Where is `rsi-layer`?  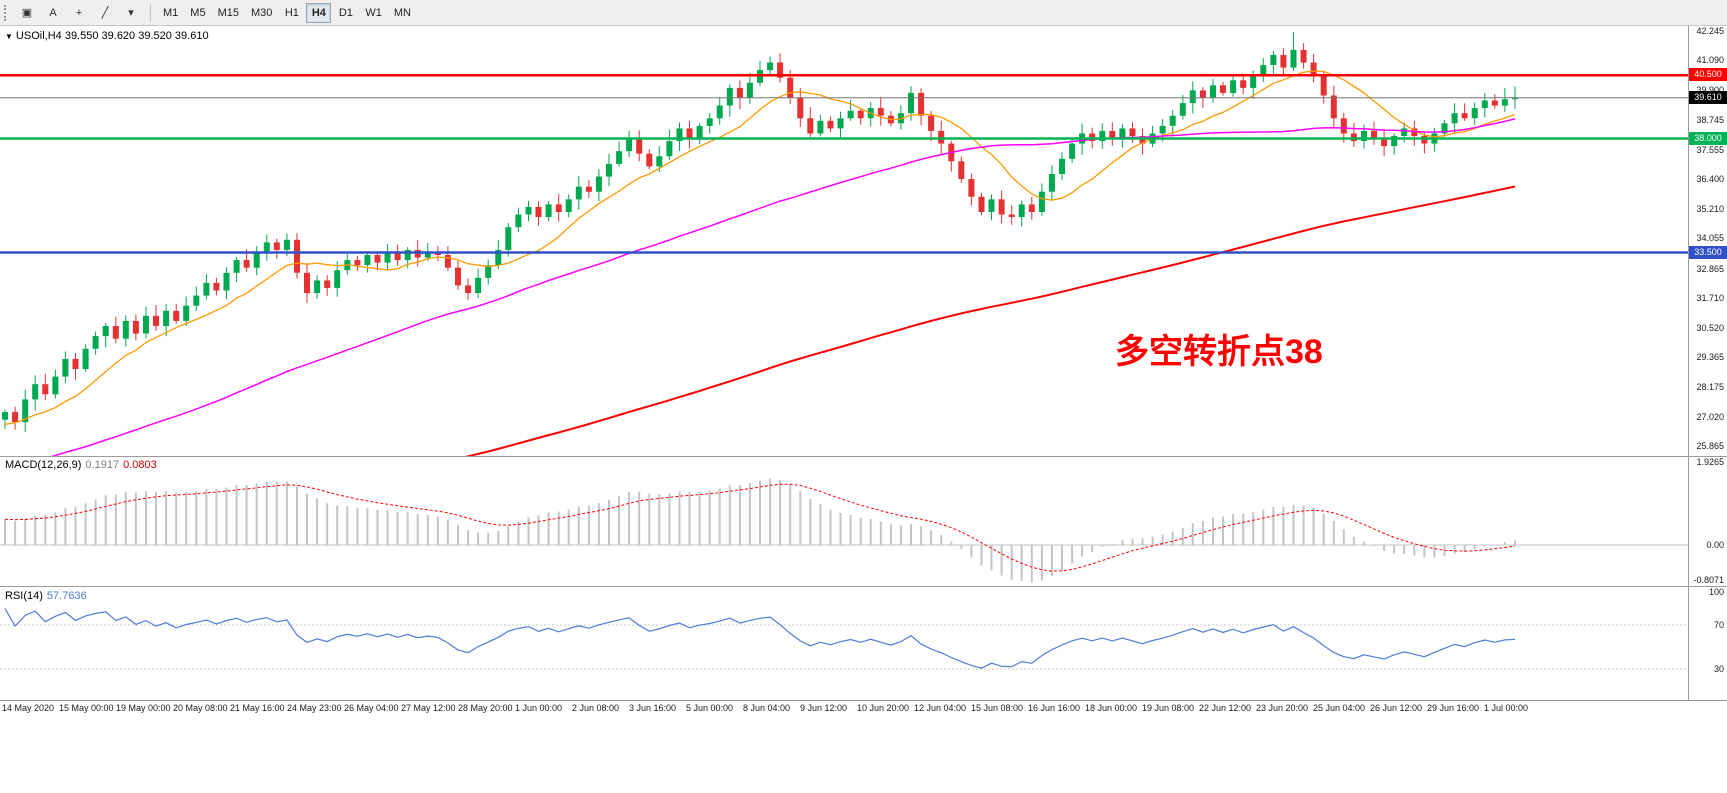
rsi-layer is located at coordinates (844, 639).